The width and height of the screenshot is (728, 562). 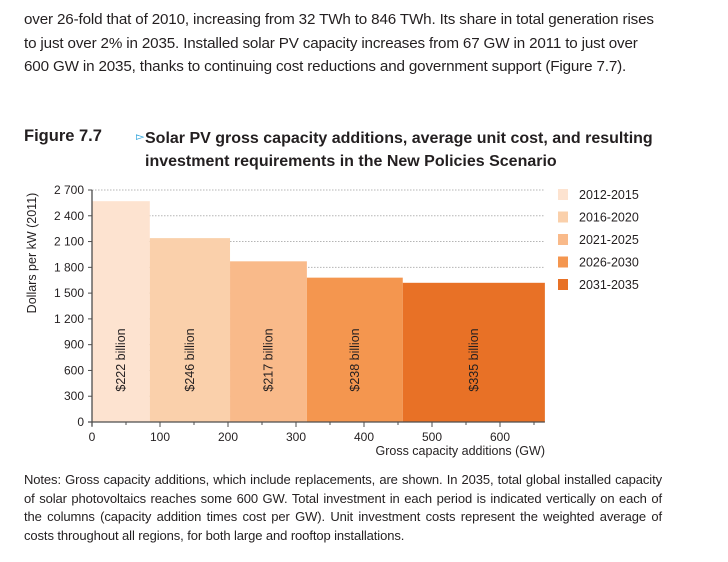 What do you see at coordinates (69, 293) in the screenshot?
I see `y-tick-label: 1 500` at bounding box center [69, 293].